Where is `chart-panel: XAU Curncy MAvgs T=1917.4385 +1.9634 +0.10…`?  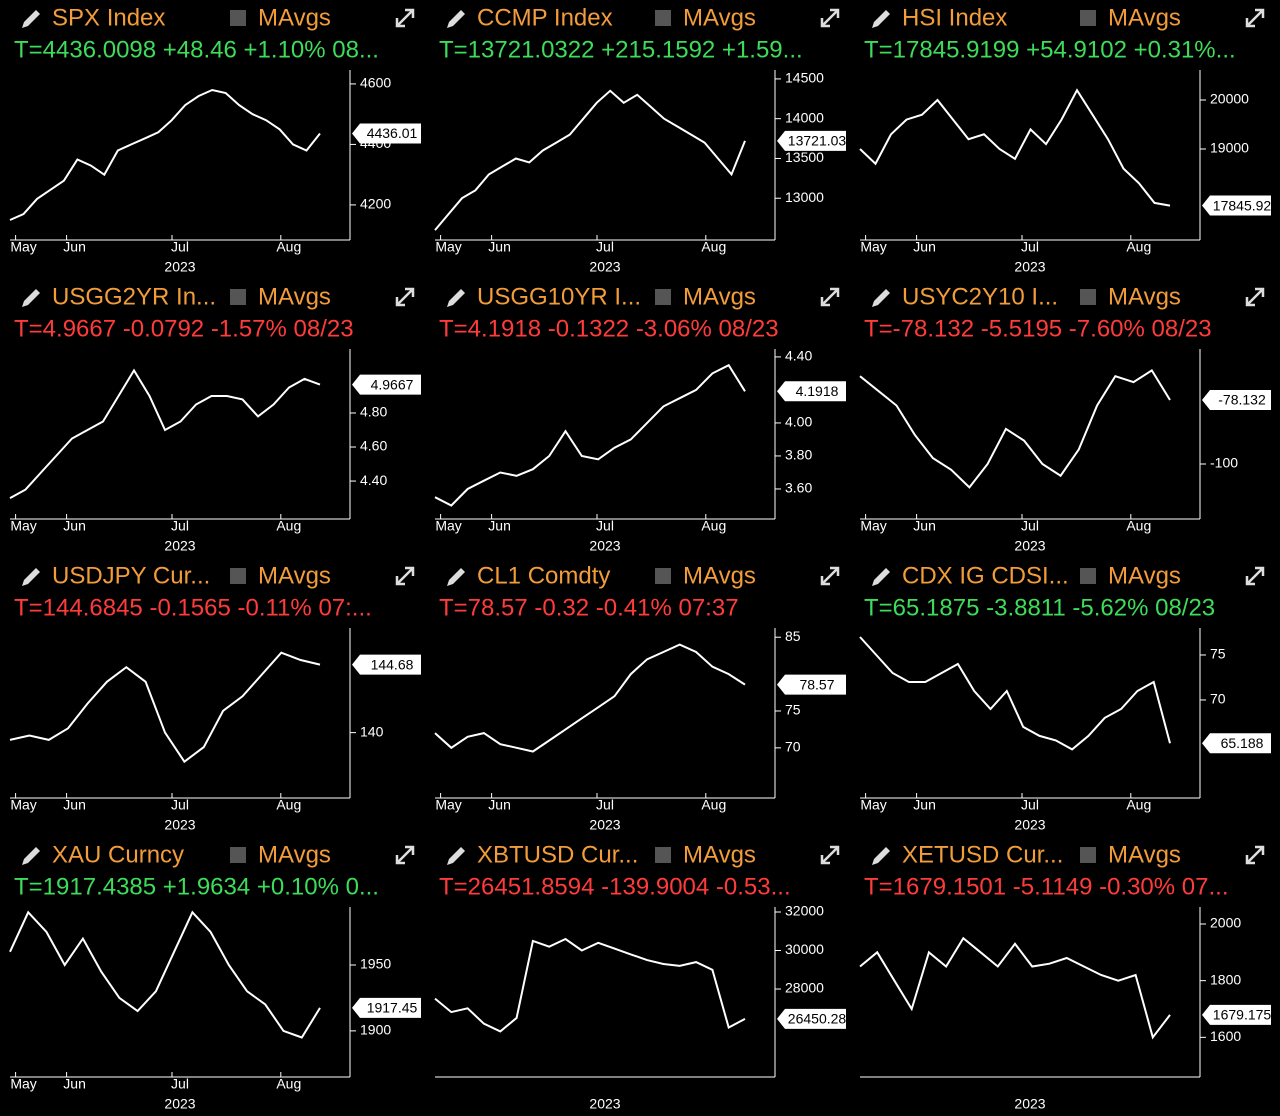
chart-panel: XAU Curncy MAvgs T=1917.4385 +1.9634 +0.10… is located at coordinates (215, 976).